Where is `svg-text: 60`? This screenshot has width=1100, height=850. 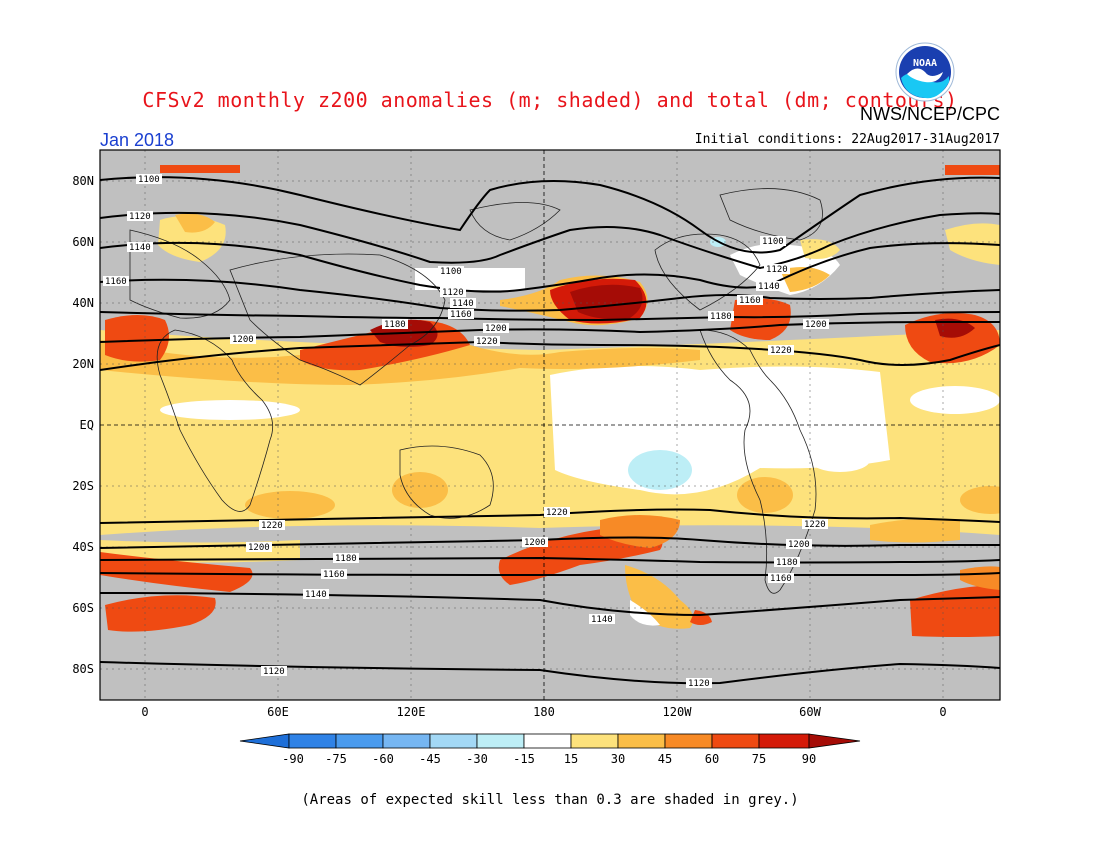
svg-text: 60 is located at coordinates (712, 759).